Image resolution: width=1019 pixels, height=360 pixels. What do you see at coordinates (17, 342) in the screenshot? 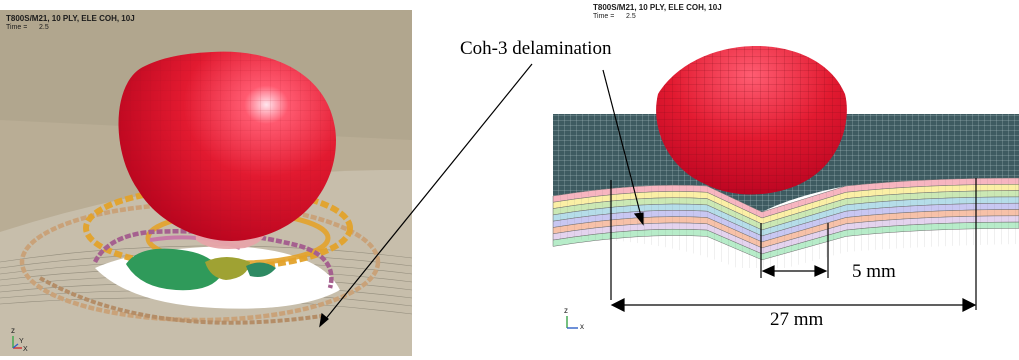
I see `axis-triad-left` at bounding box center [17, 342].